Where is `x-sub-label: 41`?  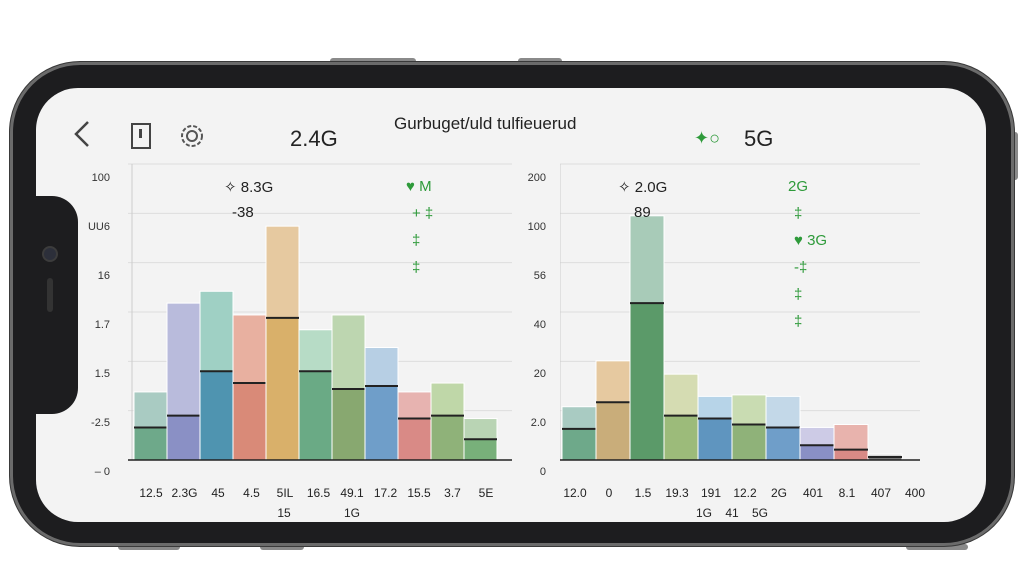 x-sub-label: 41 is located at coordinates (732, 513).